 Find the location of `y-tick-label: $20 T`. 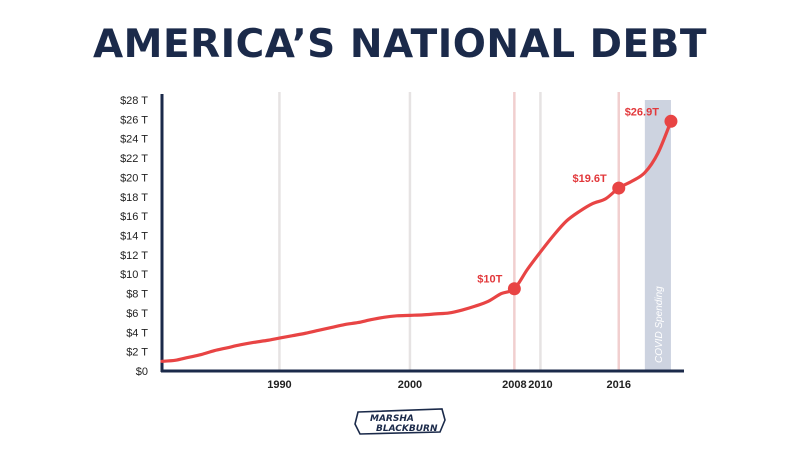

y-tick-label: $20 T is located at coordinates (134, 178).